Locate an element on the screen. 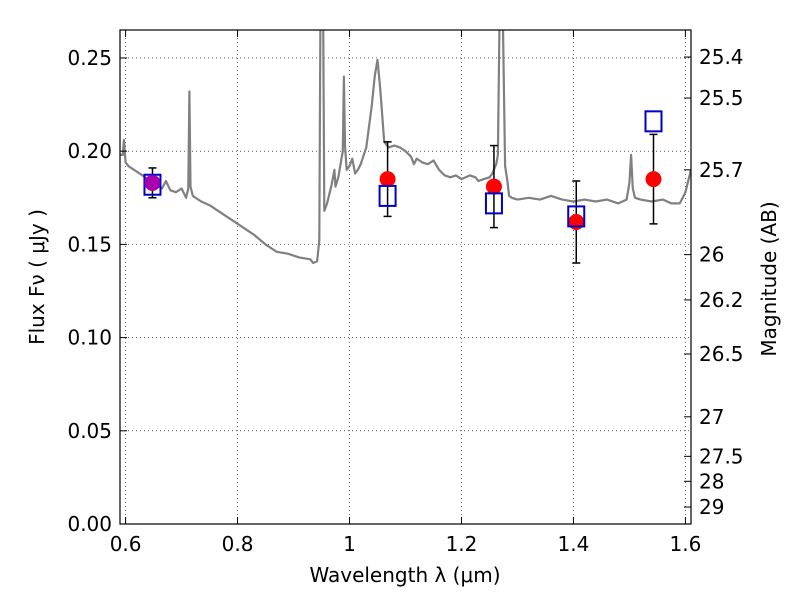 The width and height of the screenshot is (800, 600). right-tick-label: 27.5 is located at coordinates (721, 456).